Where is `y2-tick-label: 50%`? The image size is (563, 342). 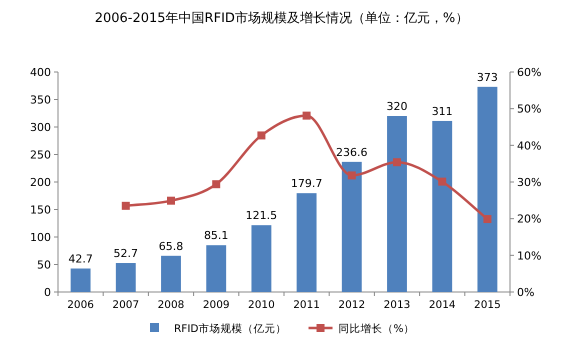
y2-tick-label: 50% is located at coordinates (529, 109).